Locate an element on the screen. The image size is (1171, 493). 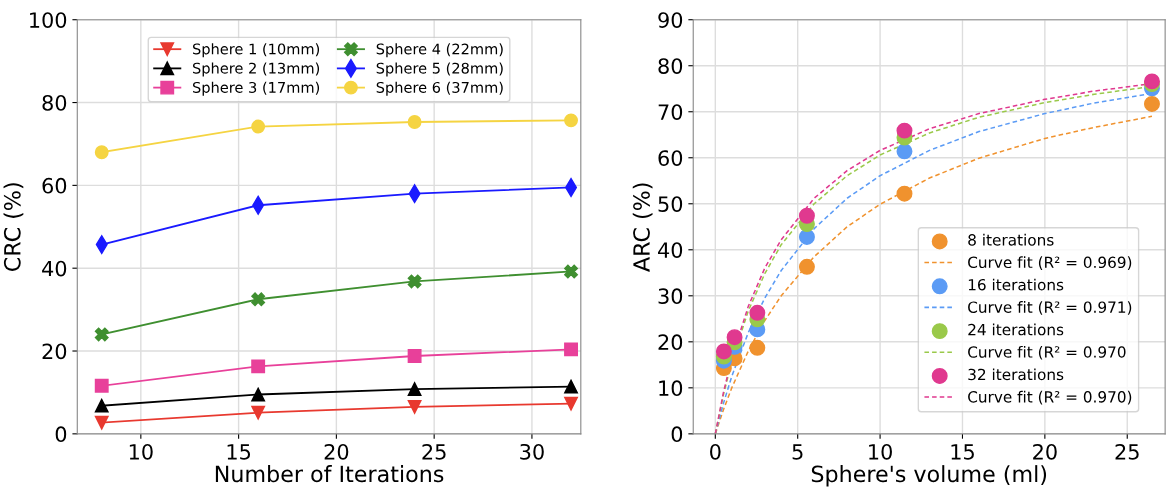
x-tick-label: 30 is located at coordinates (532, 451).